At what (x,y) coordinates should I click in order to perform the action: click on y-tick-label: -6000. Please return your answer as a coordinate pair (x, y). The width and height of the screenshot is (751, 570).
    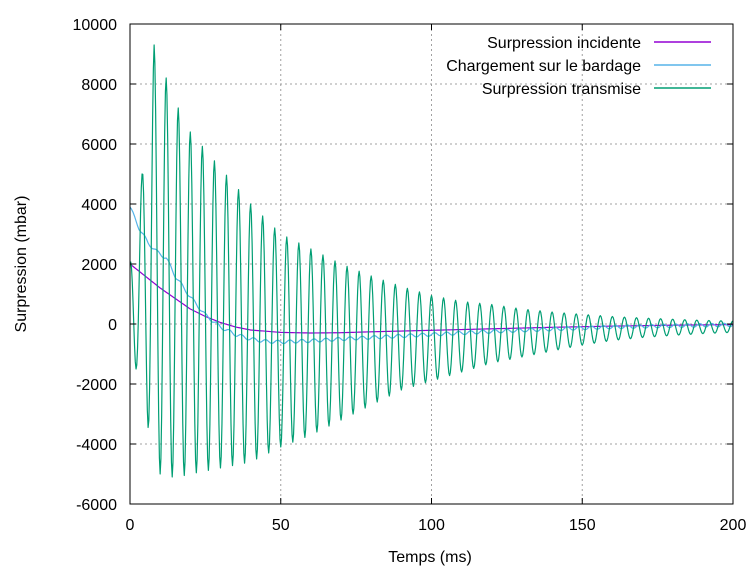
    Looking at the image, I should click on (96, 505).